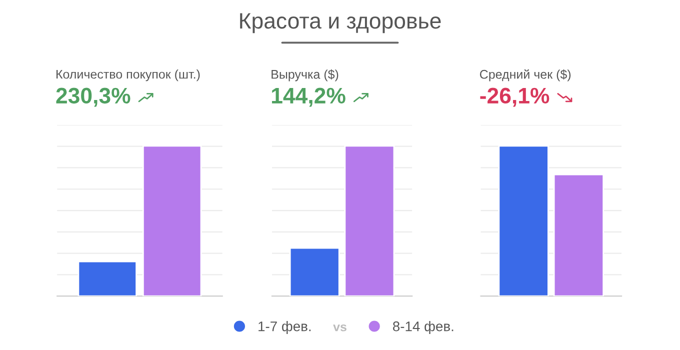  What do you see at coordinates (128, 75) in the screenshot?
I see `chart-subtitle: Количество покупок (шт.)` at bounding box center [128, 75].